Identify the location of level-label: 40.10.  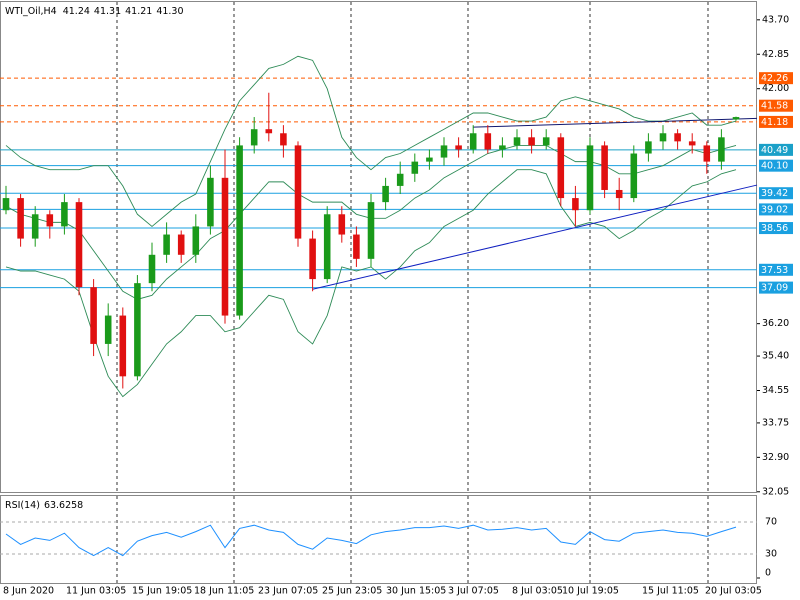
(774, 166).